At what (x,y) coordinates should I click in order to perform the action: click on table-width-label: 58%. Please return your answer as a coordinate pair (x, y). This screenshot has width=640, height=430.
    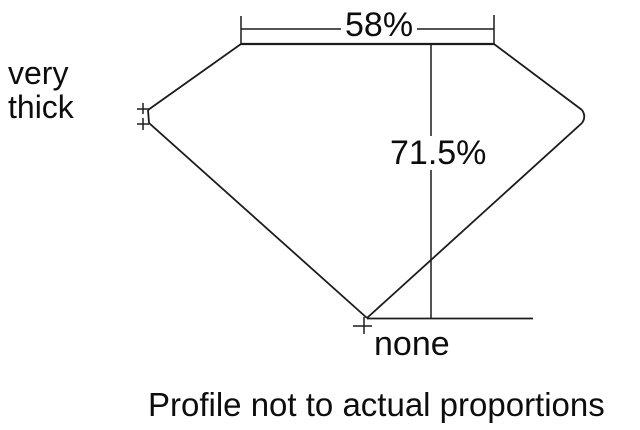
    Looking at the image, I should click on (379, 25).